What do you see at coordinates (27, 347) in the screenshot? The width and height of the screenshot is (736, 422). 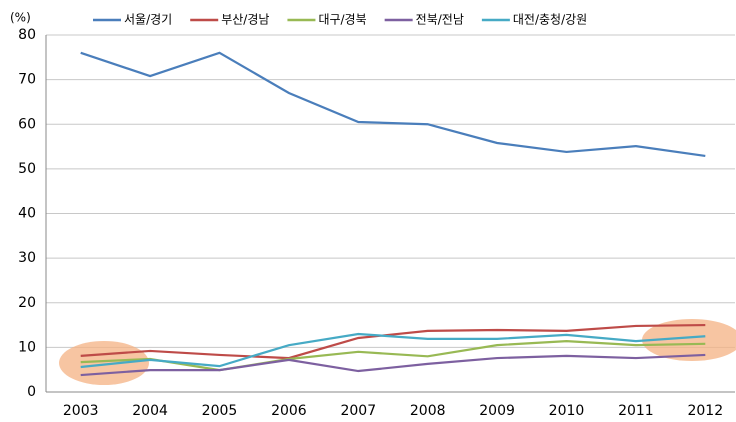 I see `y-tick-label: 10` at bounding box center [27, 347].